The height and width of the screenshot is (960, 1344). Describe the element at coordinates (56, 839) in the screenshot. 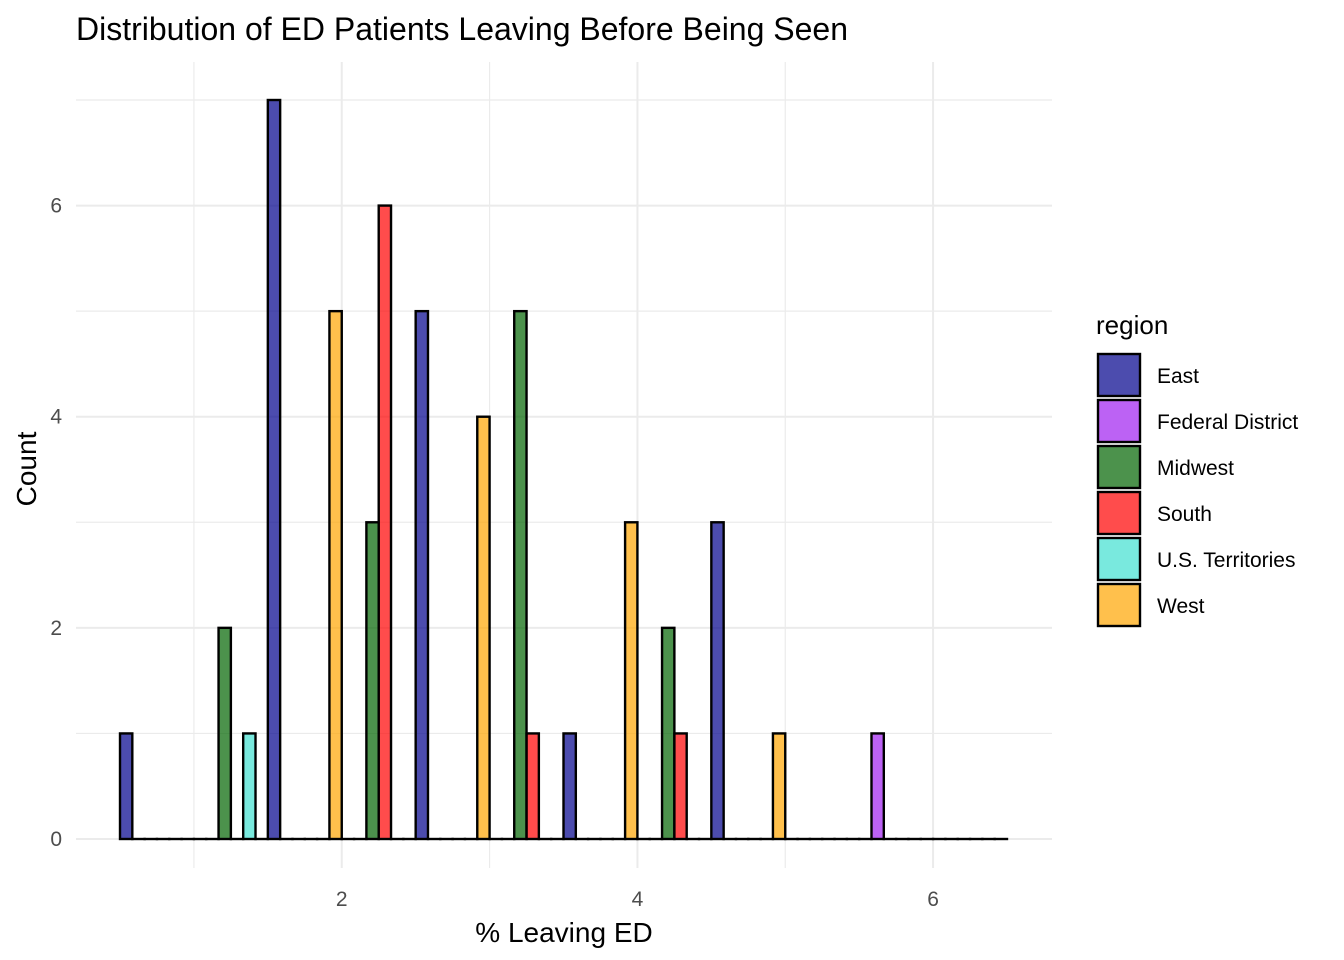

I see `y-tick-label: 0` at that location.